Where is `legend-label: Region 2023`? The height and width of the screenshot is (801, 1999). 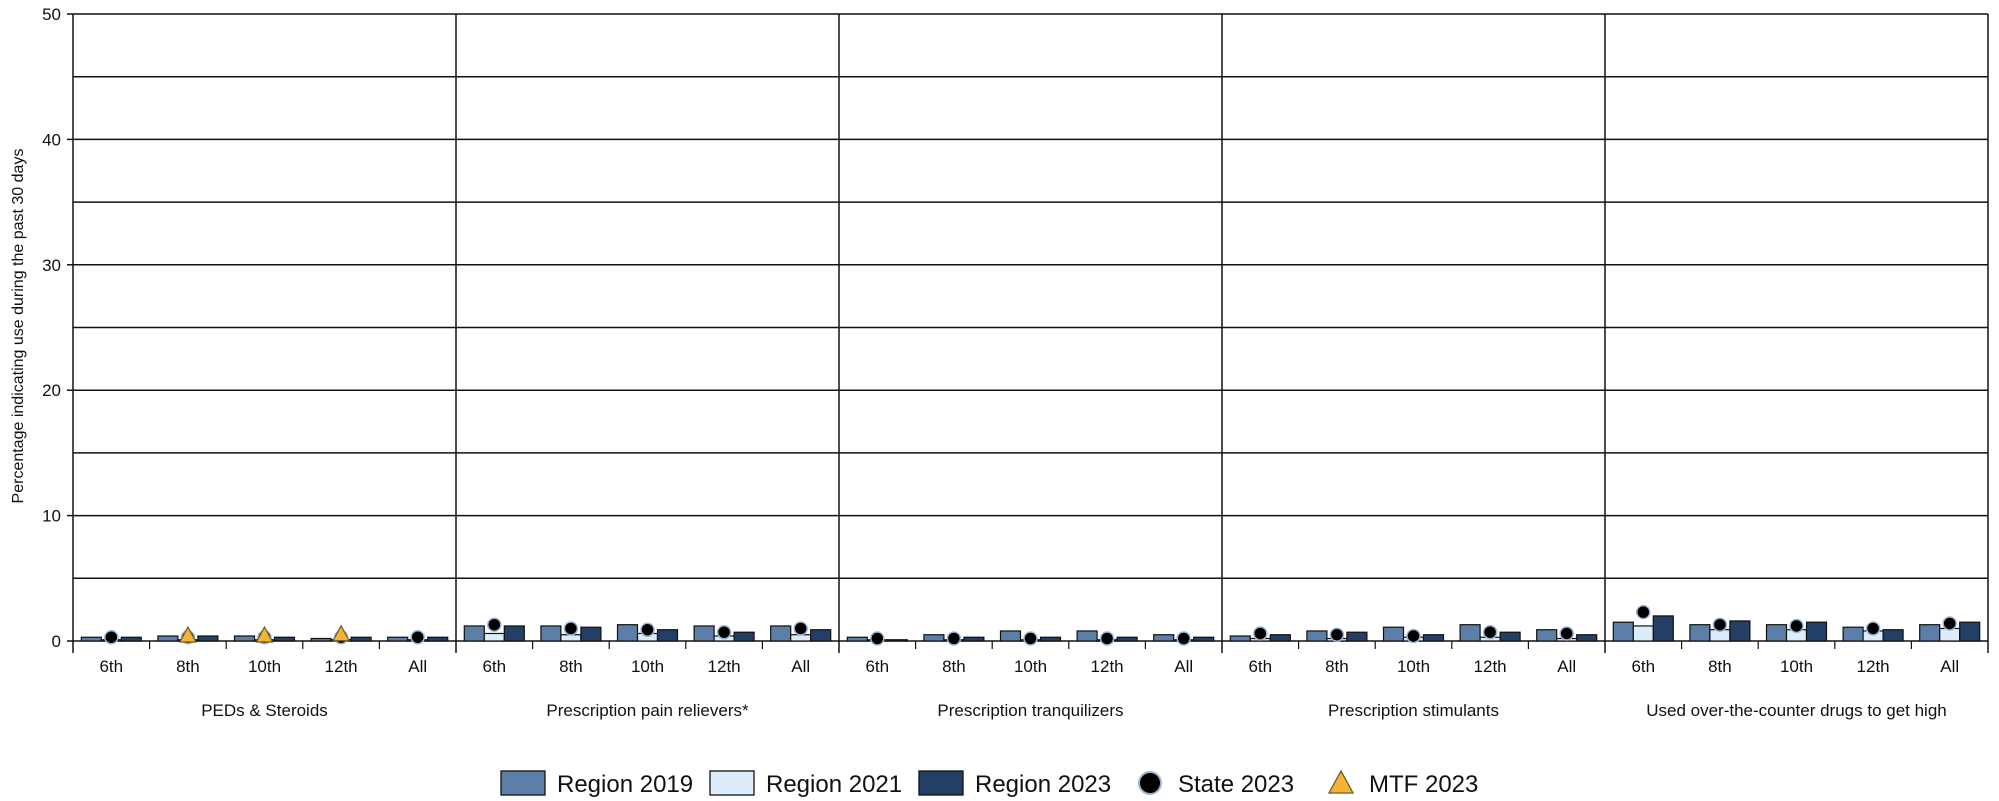
legend-label: Region 2023 is located at coordinates (1043, 784).